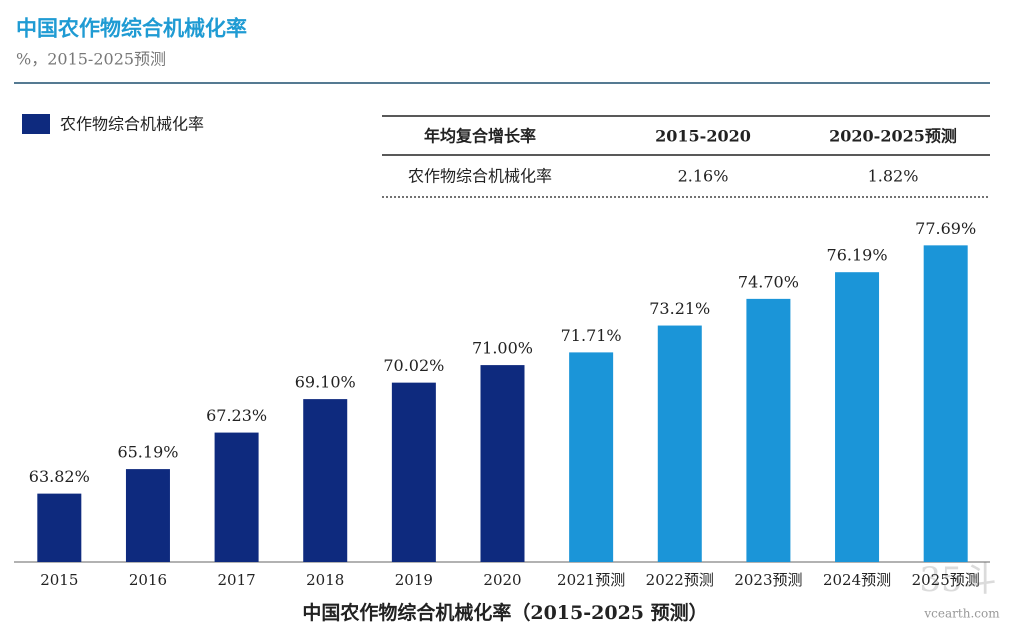 Image resolution: width=1012 pixels, height=638 pixels. What do you see at coordinates (703, 136) in the screenshot?
I see `table-header: 2015-2020` at bounding box center [703, 136].